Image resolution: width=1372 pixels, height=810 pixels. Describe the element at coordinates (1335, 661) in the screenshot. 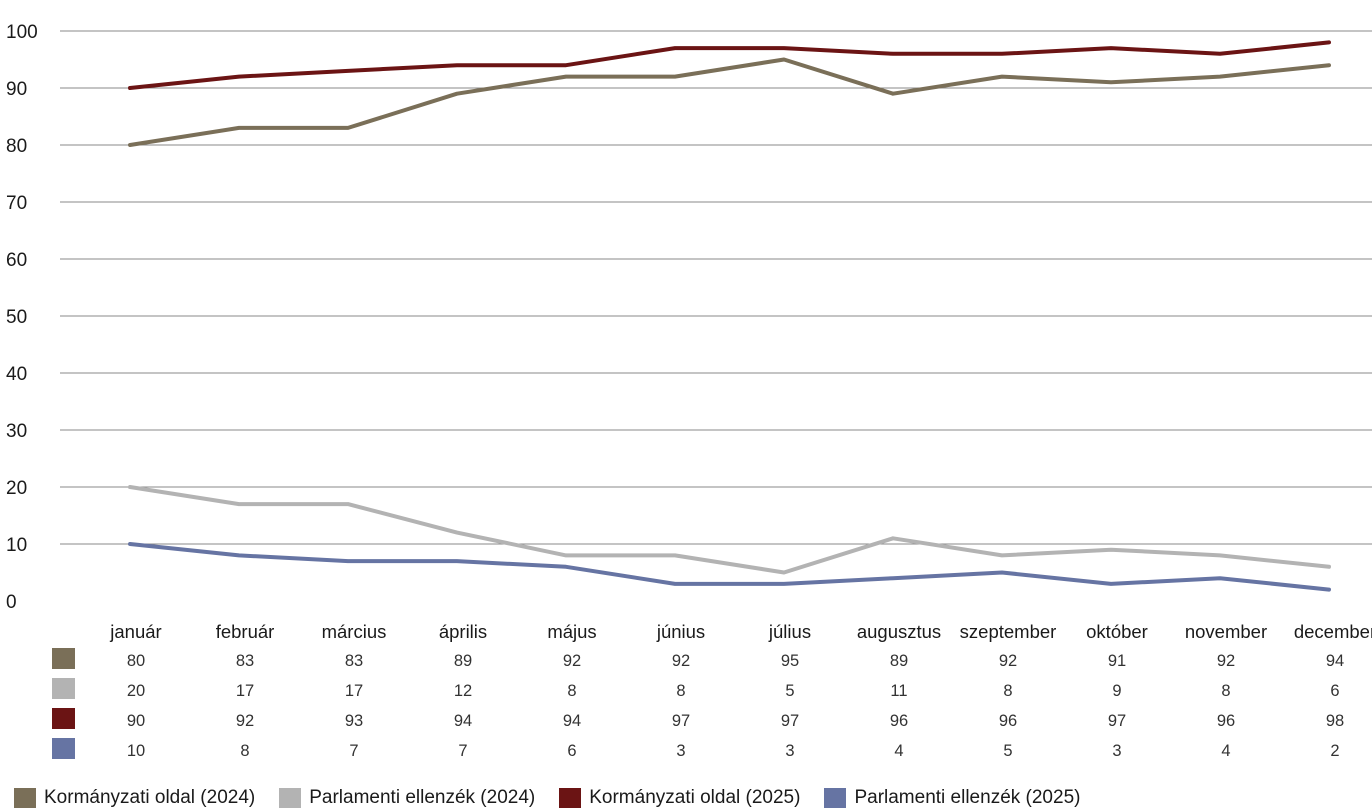

I see `table-cell-1-12: 94` at that location.